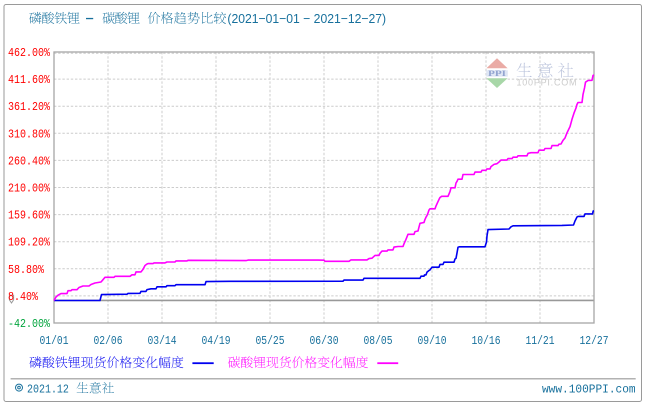  I want to click on svg-text: 05/25, so click(270, 341).